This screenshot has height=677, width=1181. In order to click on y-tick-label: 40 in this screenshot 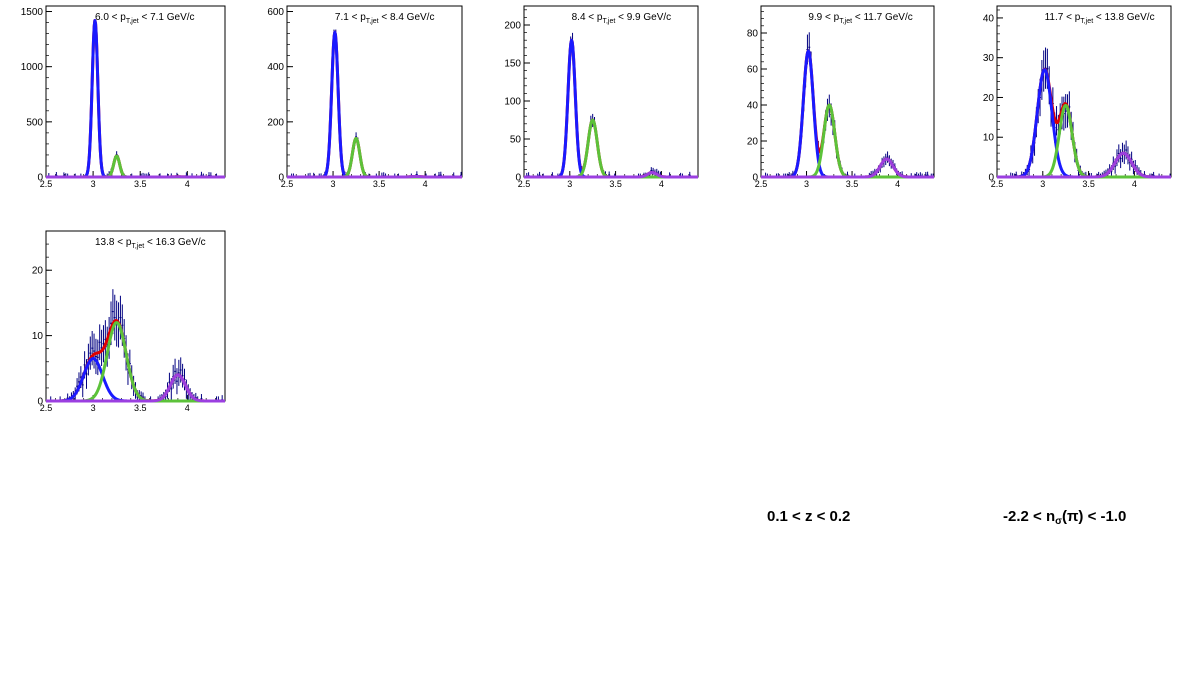, I will do `click(753, 106)`.